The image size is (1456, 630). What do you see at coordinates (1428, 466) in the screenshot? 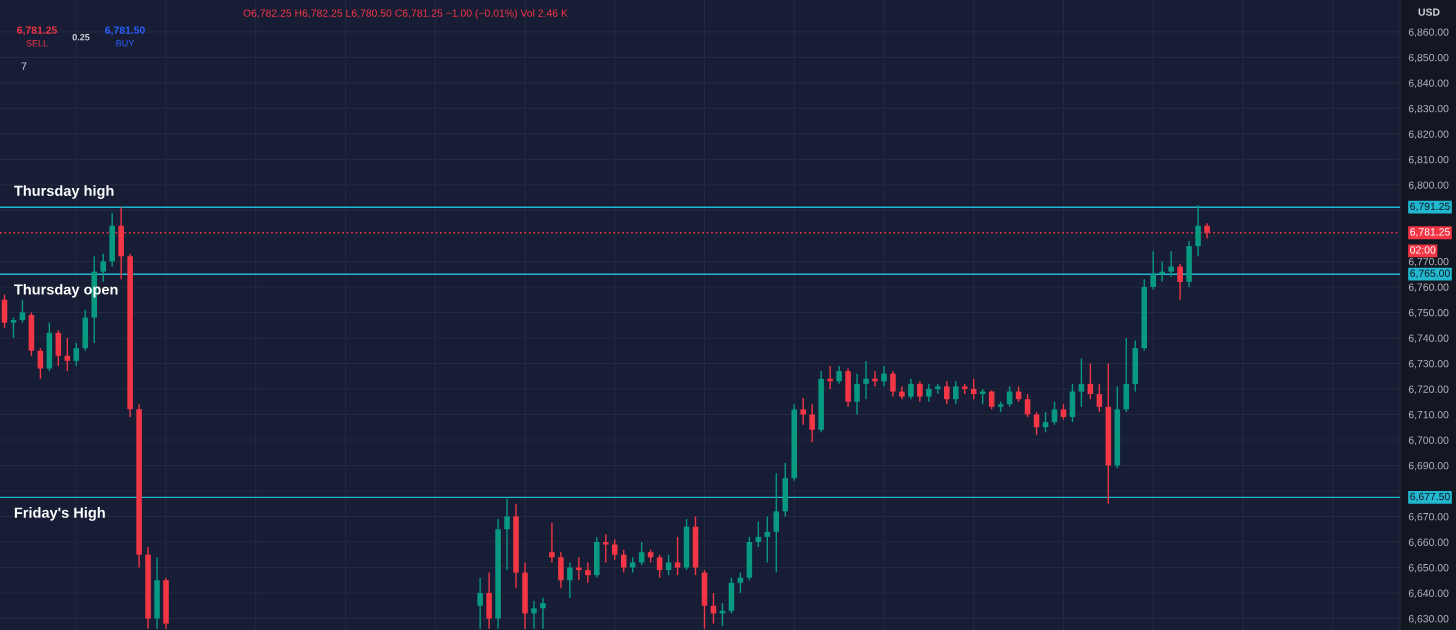
I see `y-tick-label: 6,690.00` at bounding box center [1428, 466].